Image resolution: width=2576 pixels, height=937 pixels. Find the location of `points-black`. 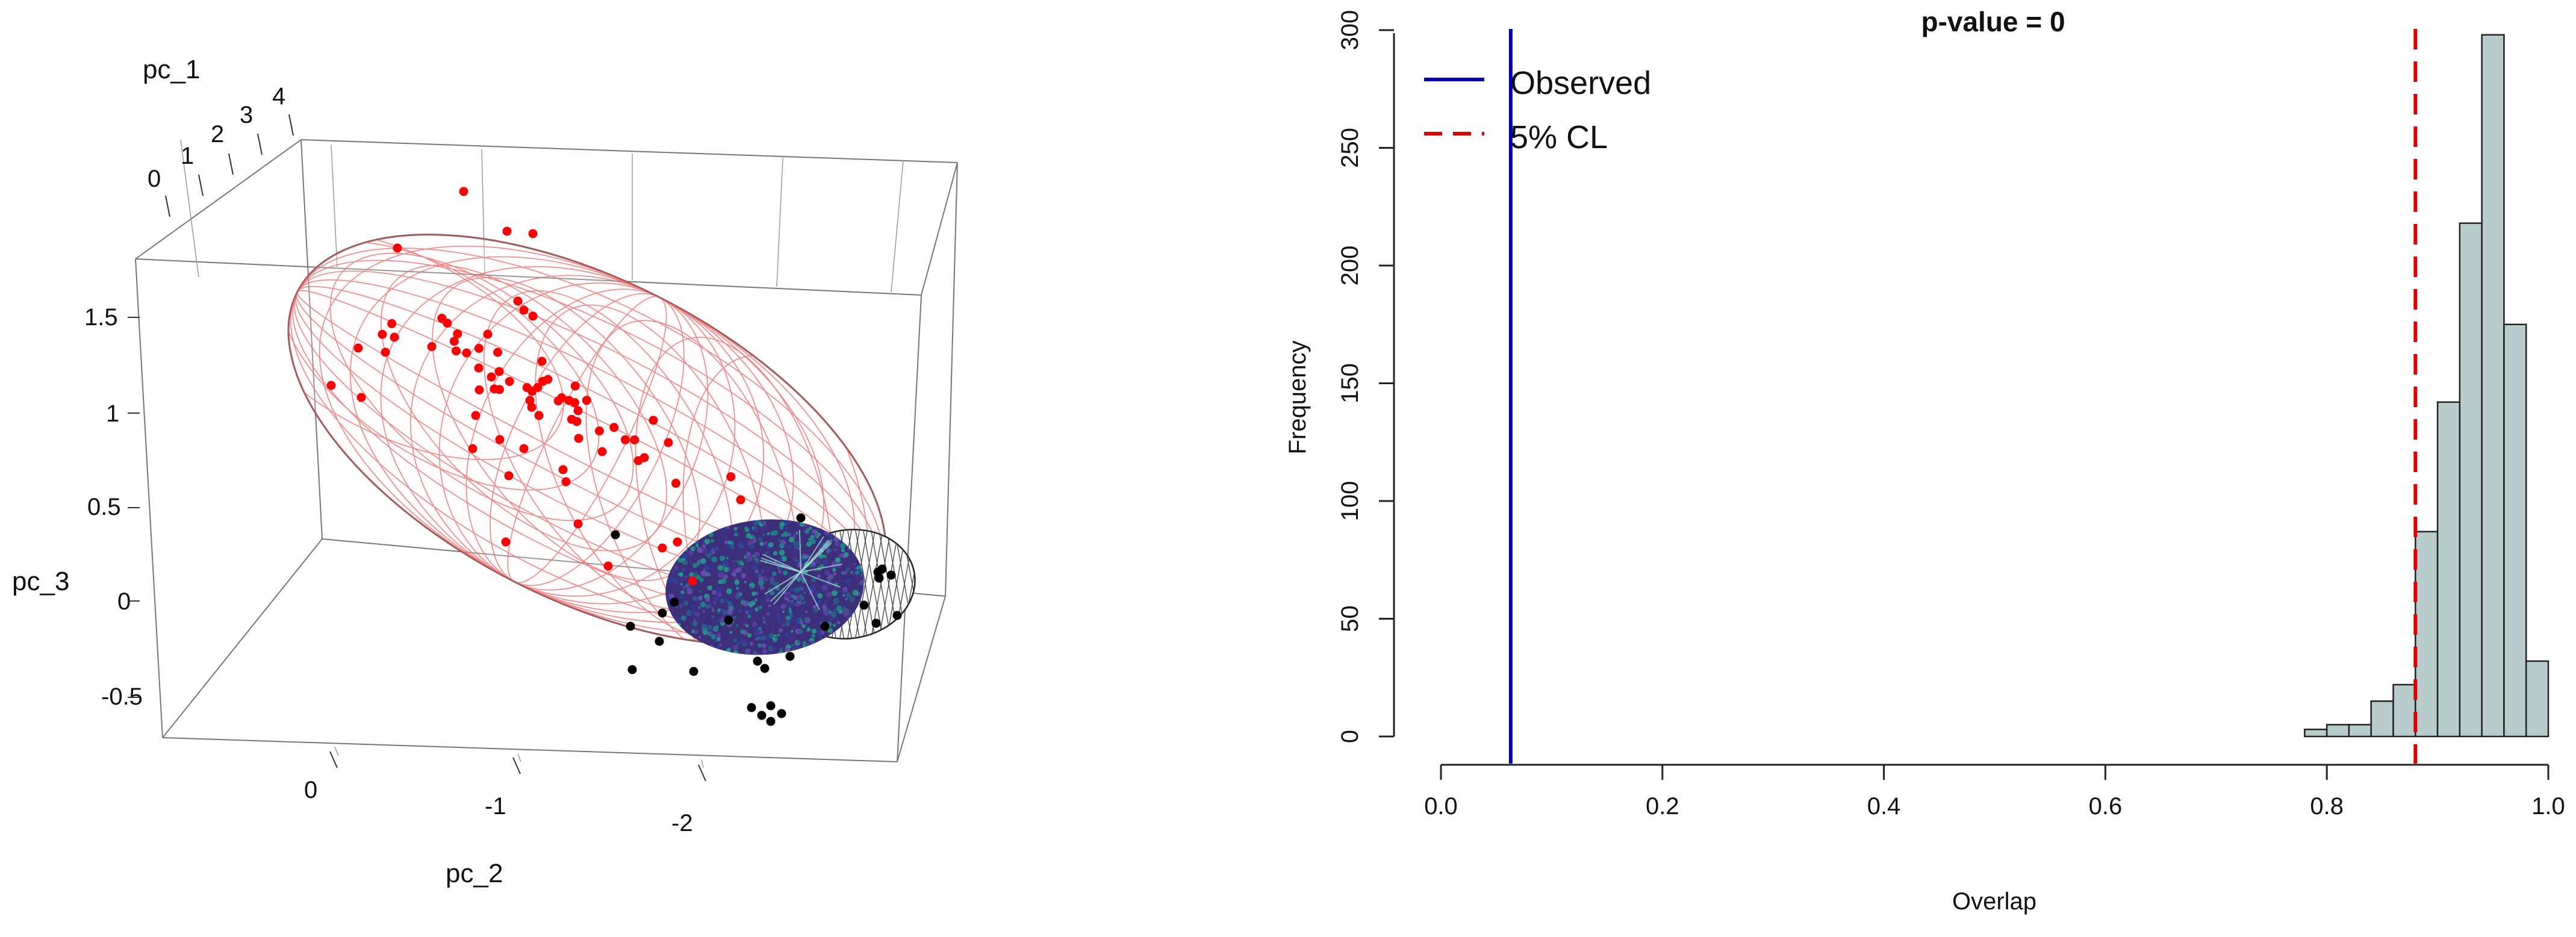

points-black is located at coordinates (756, 619).